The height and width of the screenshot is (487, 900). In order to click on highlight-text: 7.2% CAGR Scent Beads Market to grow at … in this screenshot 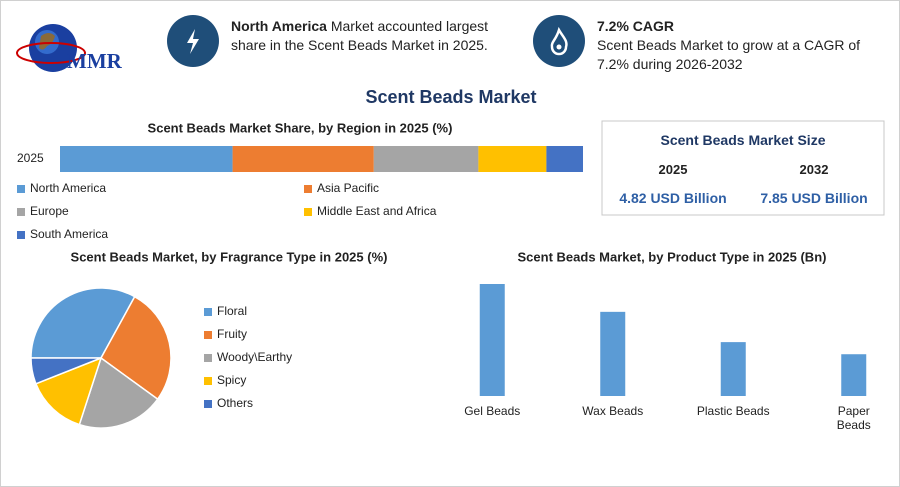, I will do `click(743, 45)`.